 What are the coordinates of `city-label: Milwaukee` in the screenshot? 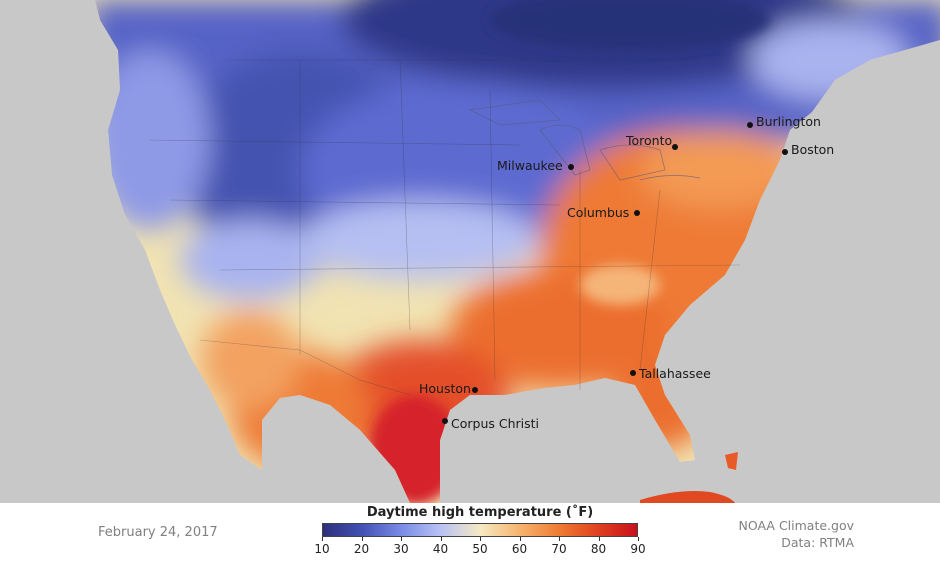 It's located at (530, 165).